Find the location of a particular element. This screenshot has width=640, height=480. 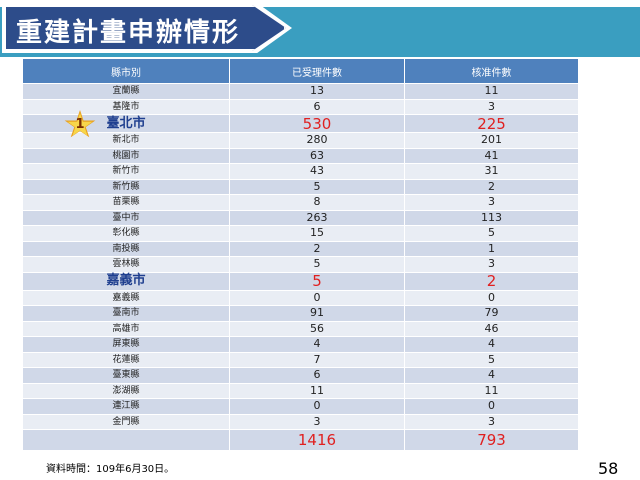

table-row: 新竹縣 5 2 is located at coordinates (300, 186).